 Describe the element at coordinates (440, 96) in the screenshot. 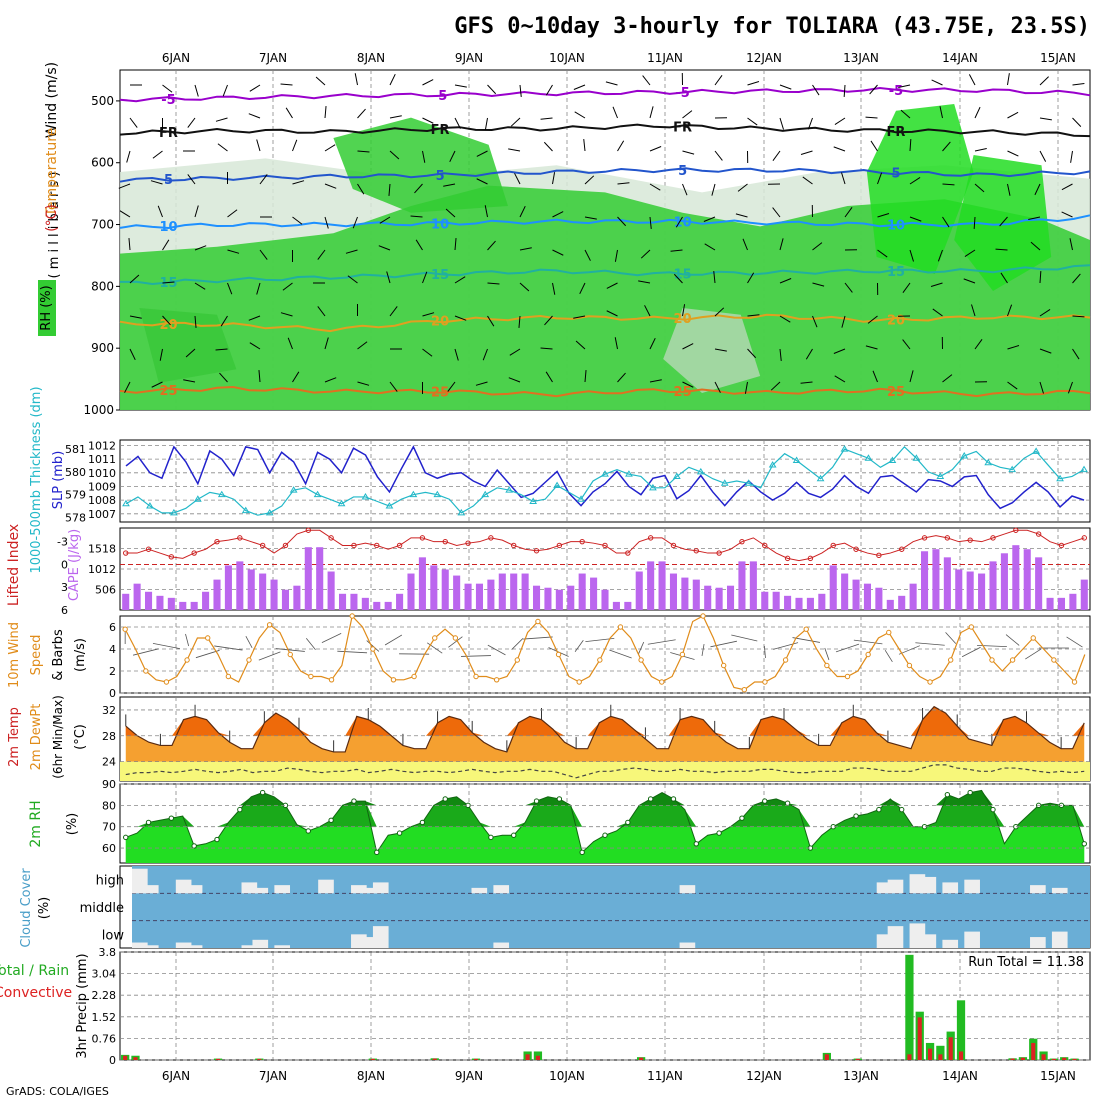

I see `contour-label--5-1: -5` at that location.